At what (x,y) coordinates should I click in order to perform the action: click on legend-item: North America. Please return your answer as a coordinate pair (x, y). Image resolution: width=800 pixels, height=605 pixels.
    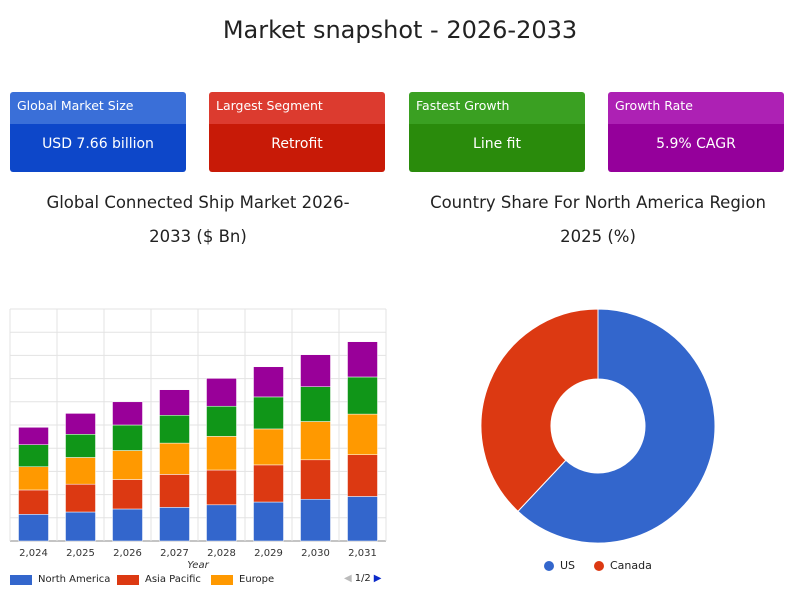
    Looking at the image, I should click on (60, 579).